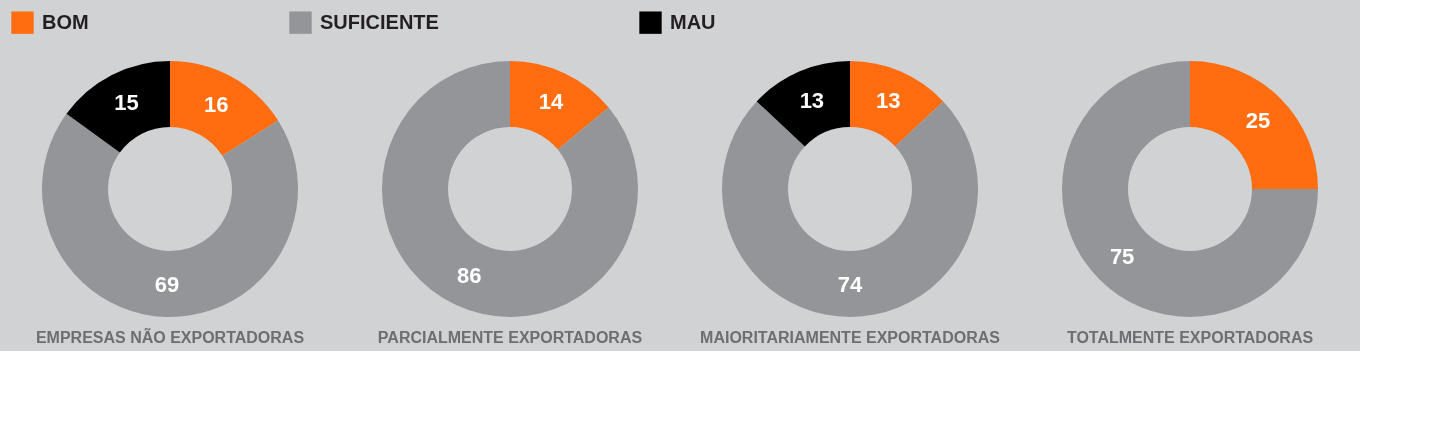  I want to click on data-label: 25, so click(1258, 121).